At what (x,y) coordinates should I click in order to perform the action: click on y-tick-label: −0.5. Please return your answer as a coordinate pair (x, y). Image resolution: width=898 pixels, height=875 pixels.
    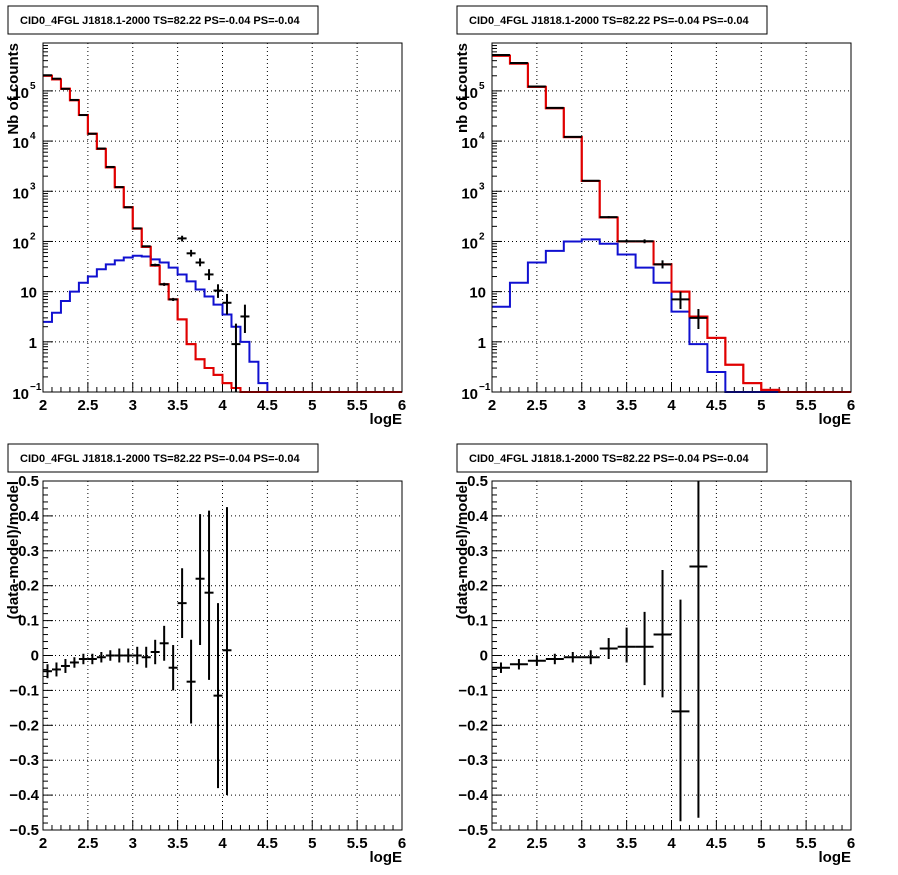
    Looking at the image, I should click on (473, 830).